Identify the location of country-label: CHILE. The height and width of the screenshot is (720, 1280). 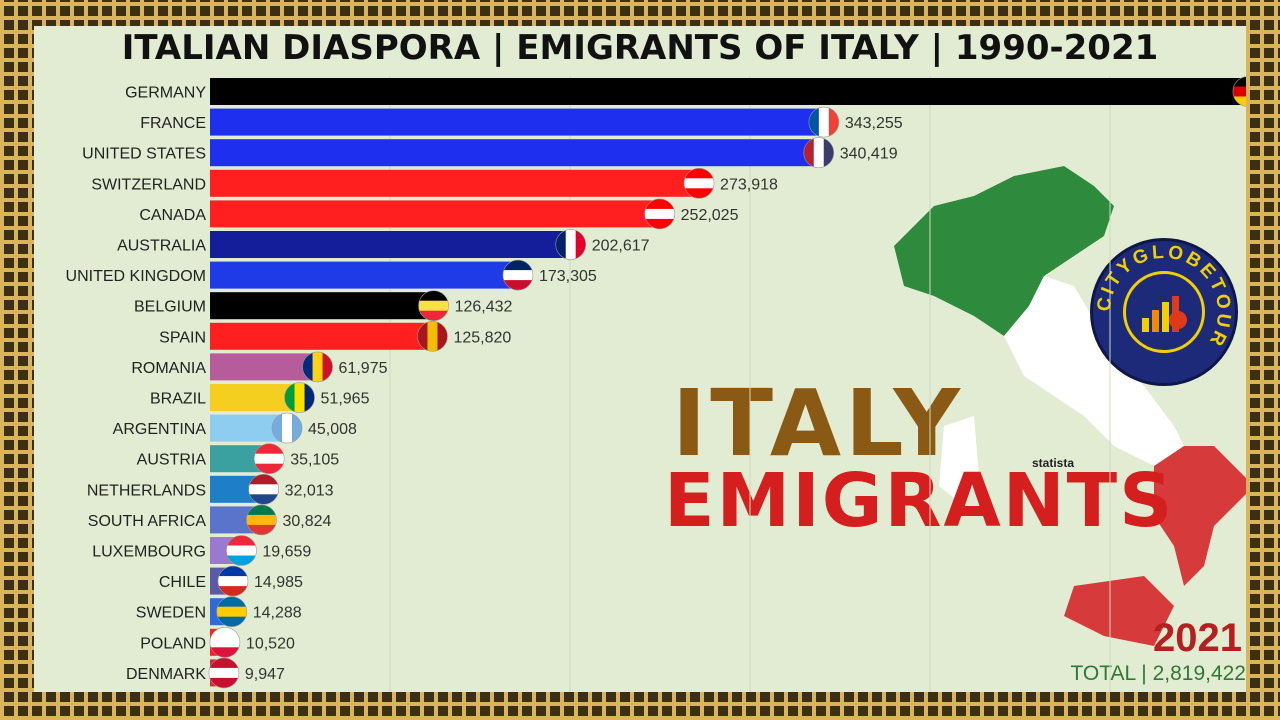
(182, 582).